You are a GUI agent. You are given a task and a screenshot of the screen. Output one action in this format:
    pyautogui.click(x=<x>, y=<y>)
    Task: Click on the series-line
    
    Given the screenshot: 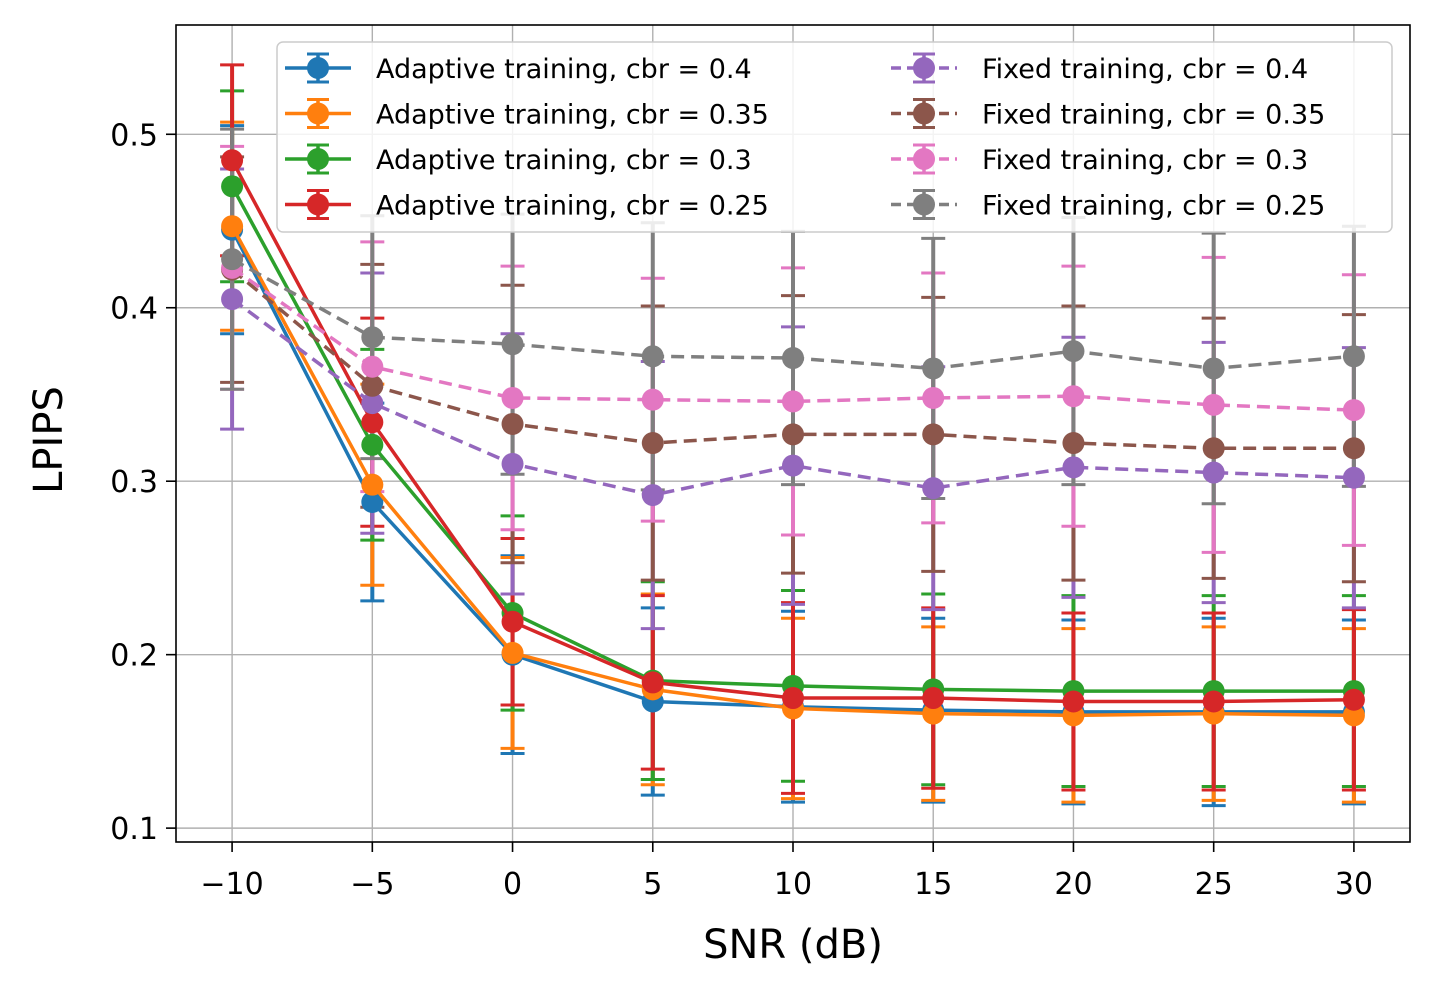 What is the action you would take?
    pyautogui.click(x=792, y=339)
    